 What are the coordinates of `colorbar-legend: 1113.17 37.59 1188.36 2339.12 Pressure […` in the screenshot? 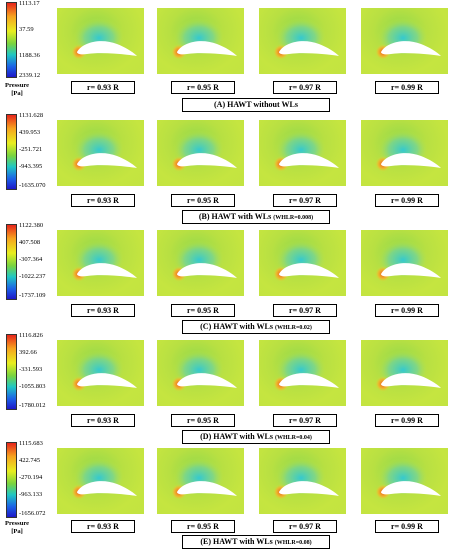 It's located at (34, 55).